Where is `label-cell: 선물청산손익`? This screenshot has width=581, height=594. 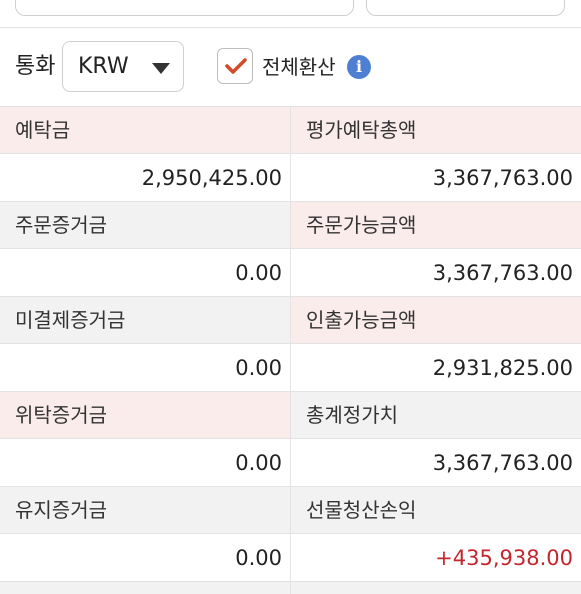
label-cell: 선물청산손익 is located at coordinates (436, 510).